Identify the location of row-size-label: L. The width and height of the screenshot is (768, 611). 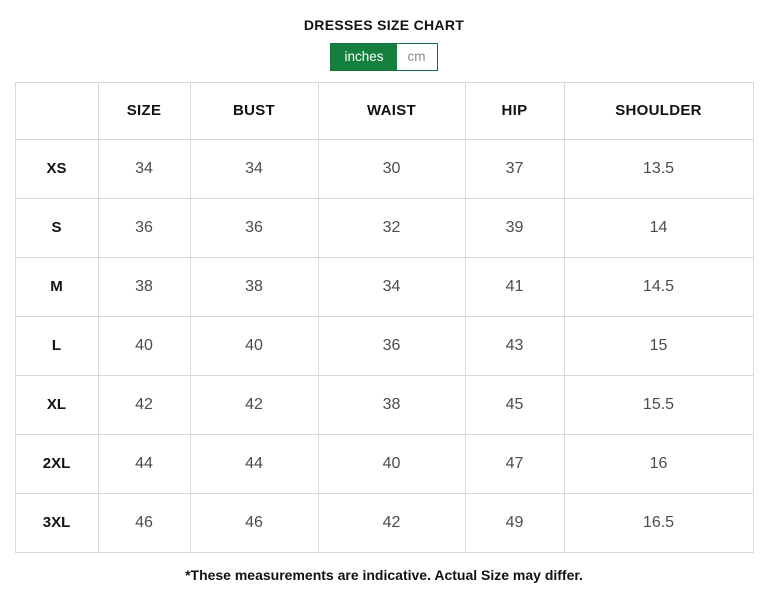
(56, 345).